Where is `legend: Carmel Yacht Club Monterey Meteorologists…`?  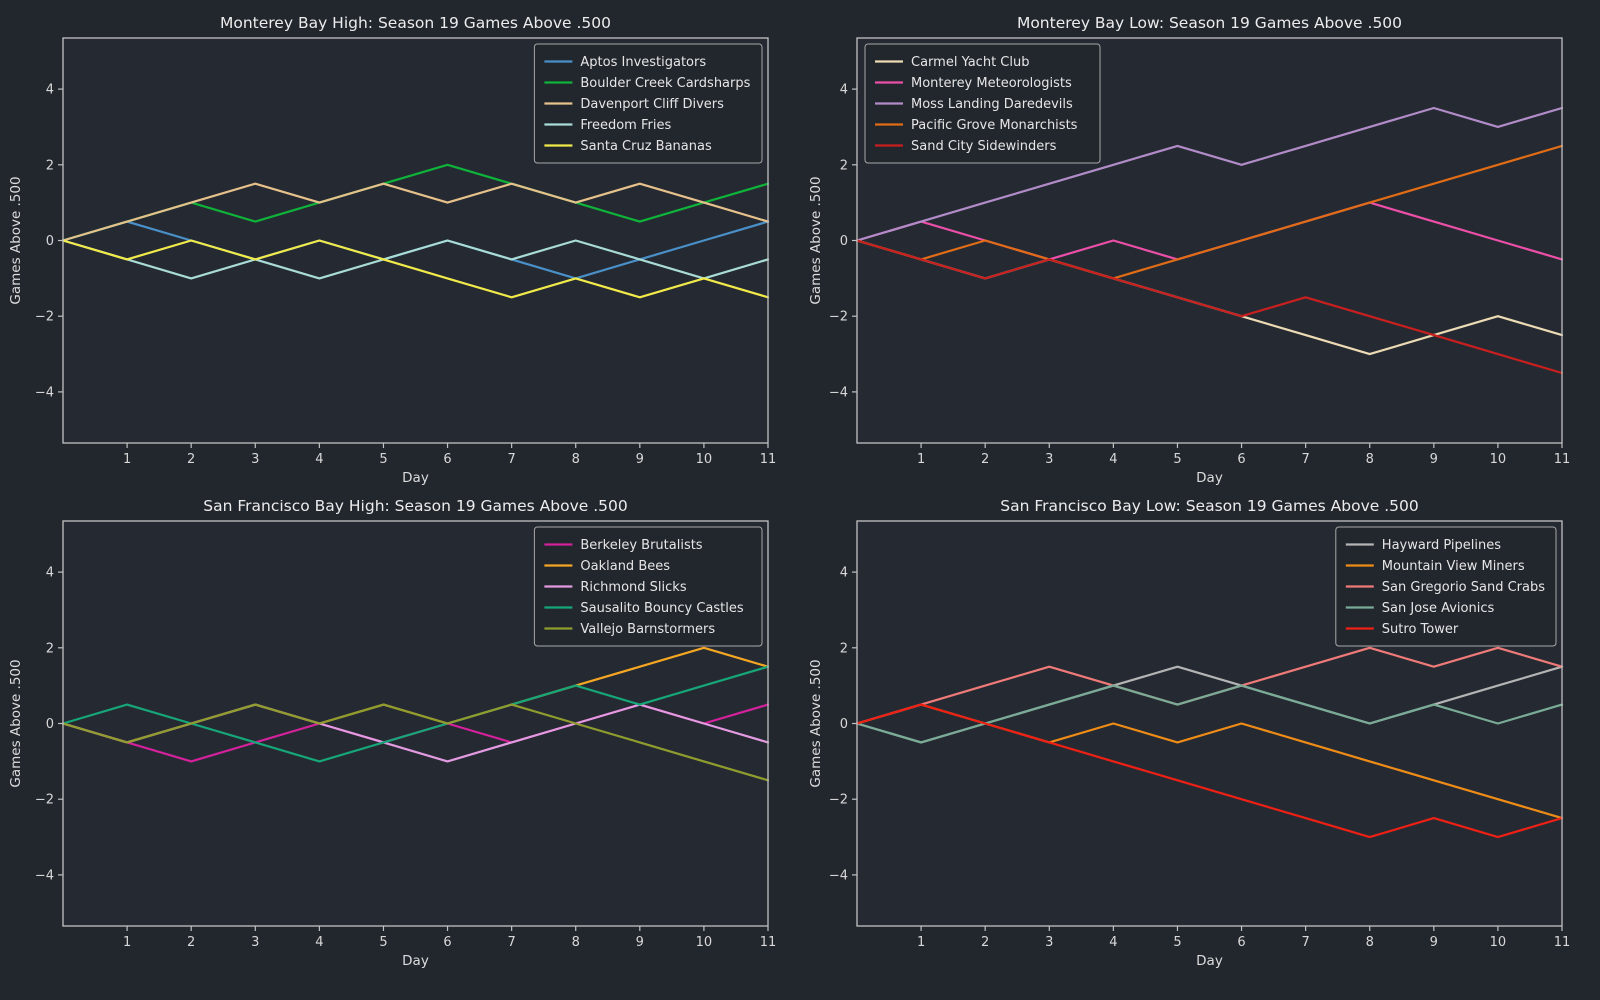
legend: Carmel Yacht Club Monterey Meteorologists… is located at coordinates (982, 103).